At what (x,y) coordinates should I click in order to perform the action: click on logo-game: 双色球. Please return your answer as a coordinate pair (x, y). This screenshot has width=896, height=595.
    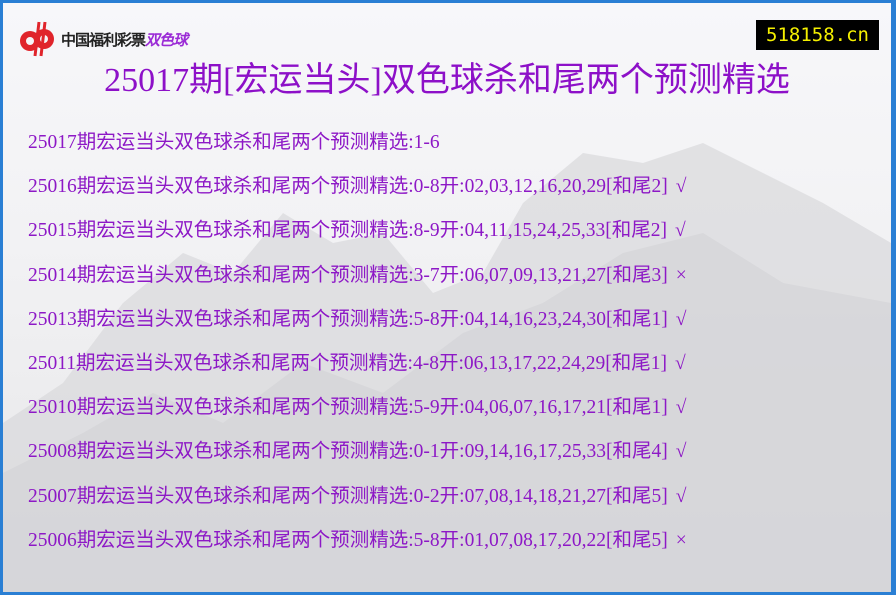
    Looking at the image, I should click on (166, 39).